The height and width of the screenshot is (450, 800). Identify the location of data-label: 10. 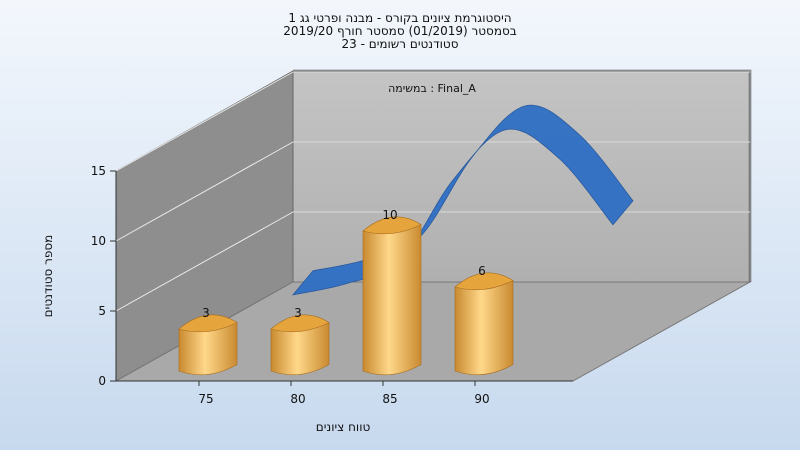
(389, 215).